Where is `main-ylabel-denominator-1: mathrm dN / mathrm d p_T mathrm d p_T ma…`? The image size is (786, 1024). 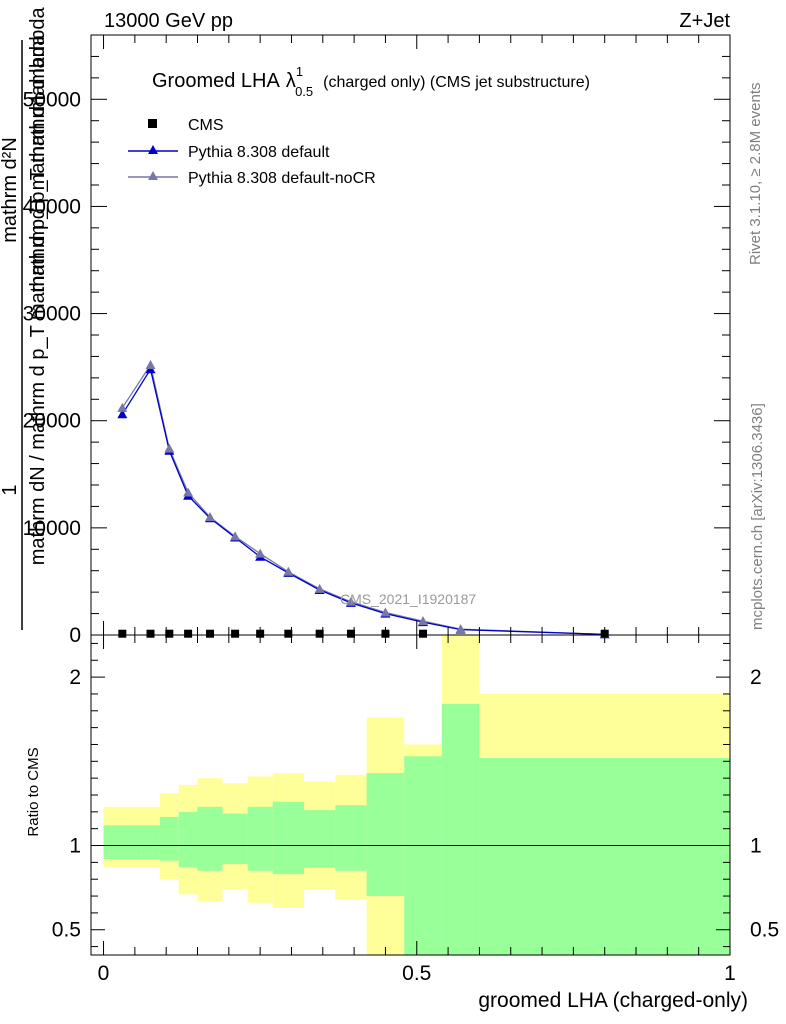
main-ylabel-denominator-1: mathrm dN / mathrm d p_T mathrm d p_T ma… is located at coordinates (38, 299).